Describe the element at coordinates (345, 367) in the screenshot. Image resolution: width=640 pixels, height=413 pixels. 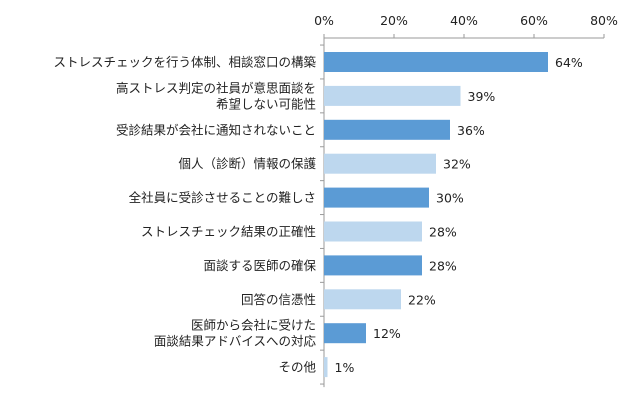
I see `value-label: 1%` at that location.